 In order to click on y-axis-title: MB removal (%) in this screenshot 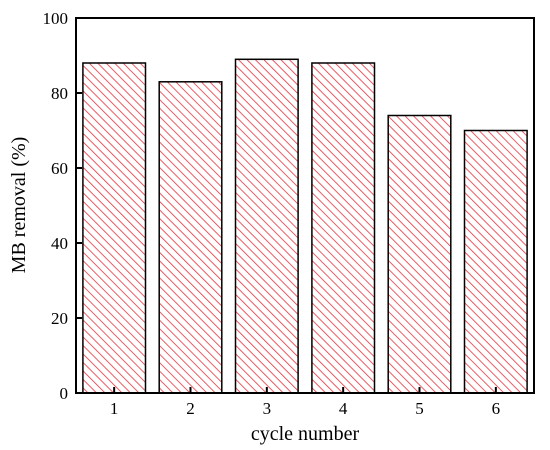, I will do `click(19, 205)`.